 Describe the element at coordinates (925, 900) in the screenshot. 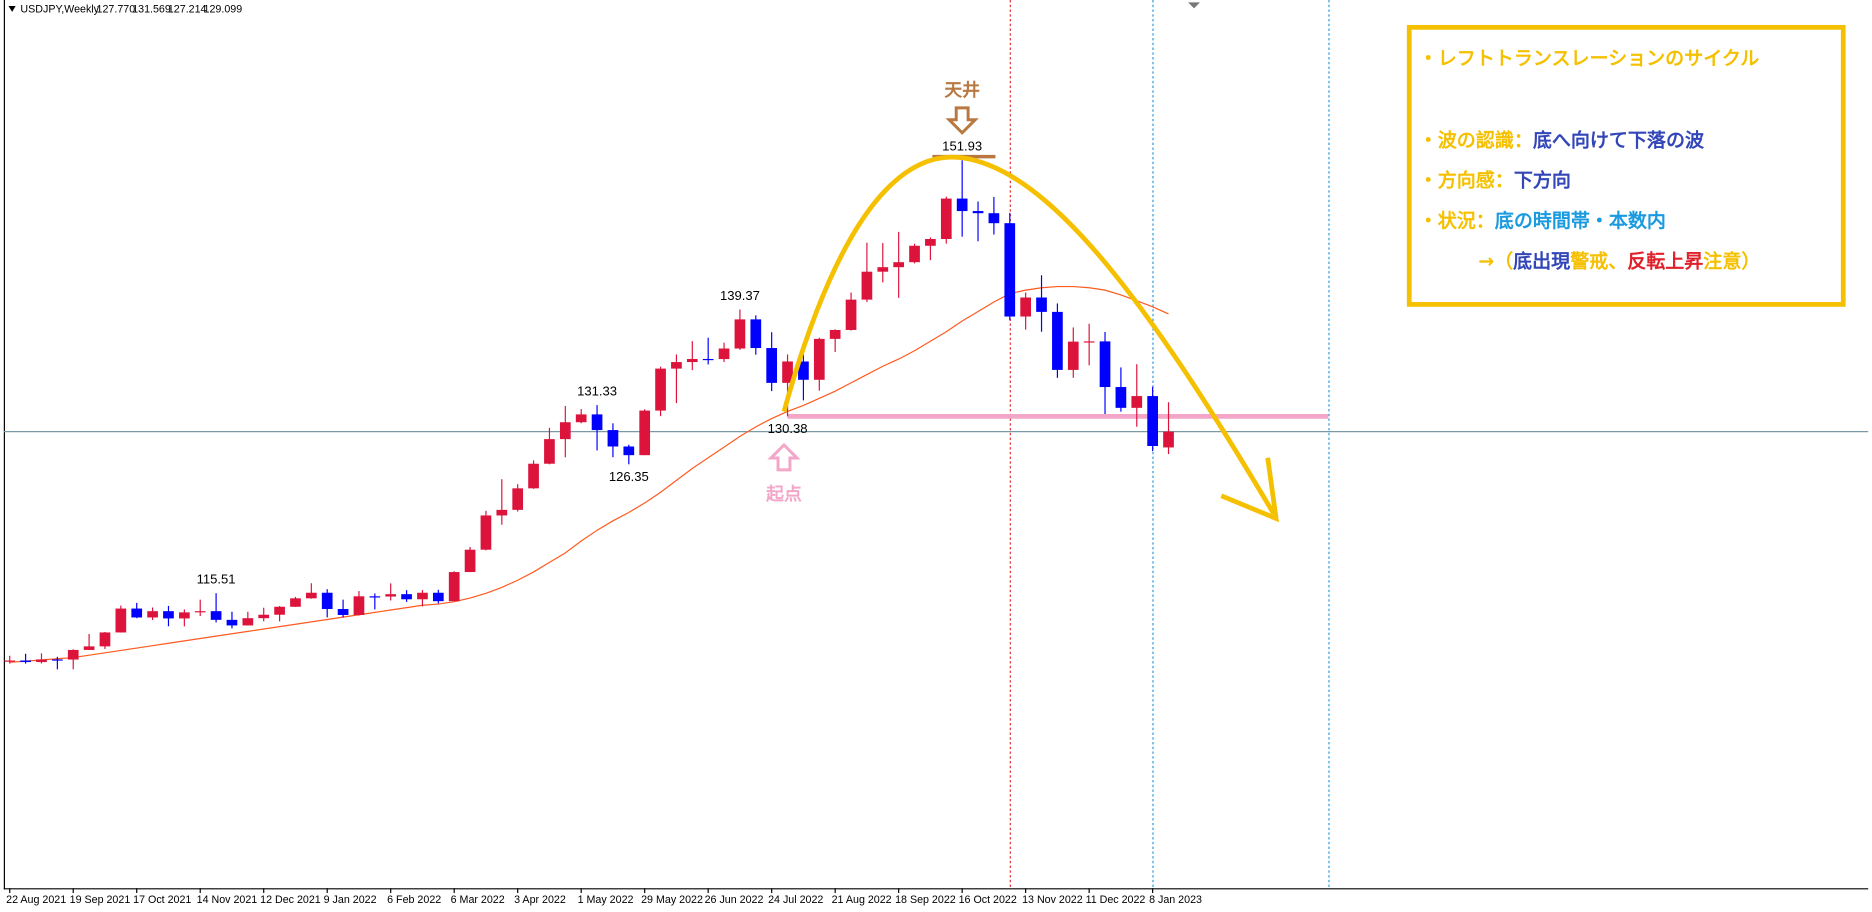

I see `x-tick-label: 18 Sep 2022` at that location.